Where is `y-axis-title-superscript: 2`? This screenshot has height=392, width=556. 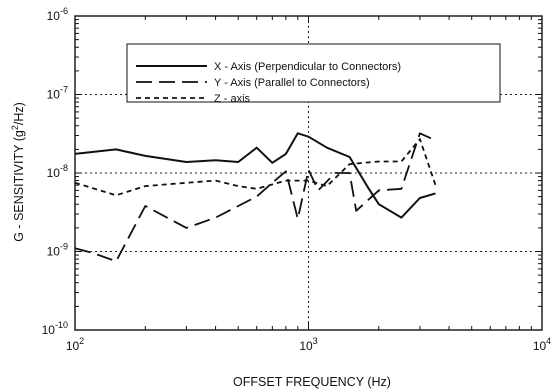 y-axis-title-superscript: 2 is located at coordinates (15, 127).